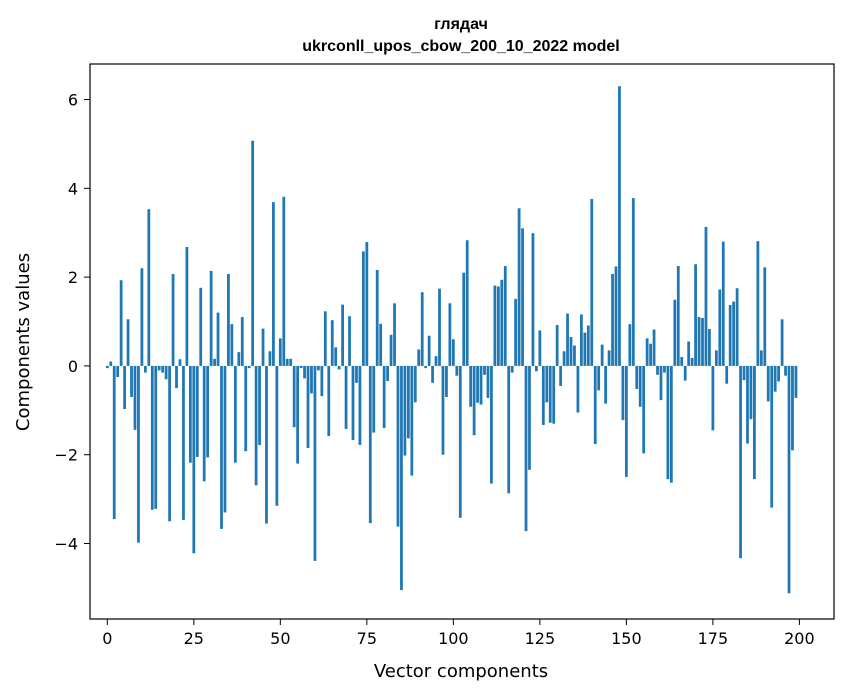  I want to click on y-tick-label: 2, so click(73, 277).